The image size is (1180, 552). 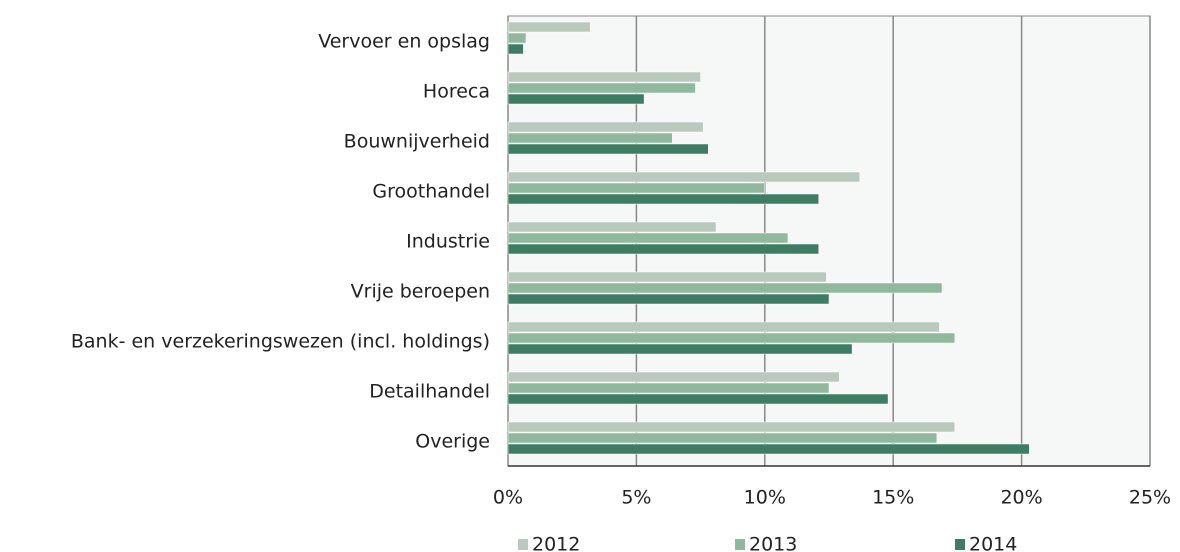 I want to click on y-tick-label: Groothandel, so click(x=431, y=192).